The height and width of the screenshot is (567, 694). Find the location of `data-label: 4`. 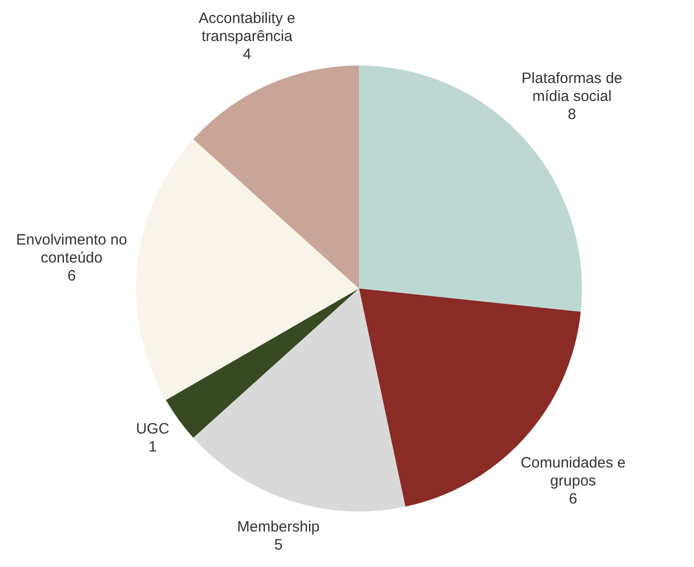

data-label: 4 is located at coordinates (247, 55).